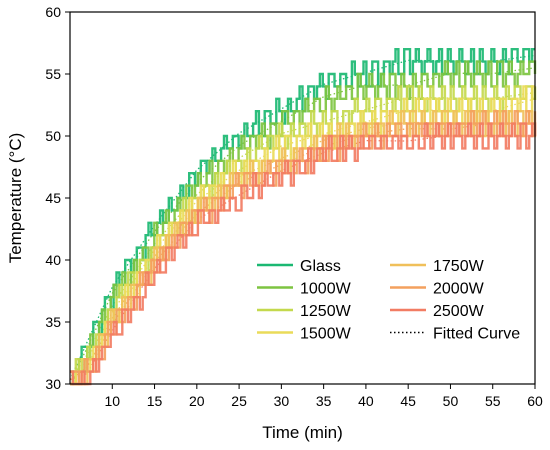  Describe the element at coordinates (459, 266) in the screenshot. I see `legend-label-1750W: 1750W` at that location.